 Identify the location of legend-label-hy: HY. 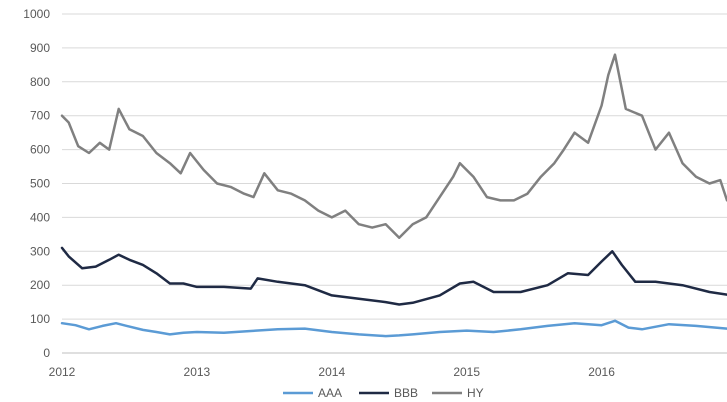
(475, 393).